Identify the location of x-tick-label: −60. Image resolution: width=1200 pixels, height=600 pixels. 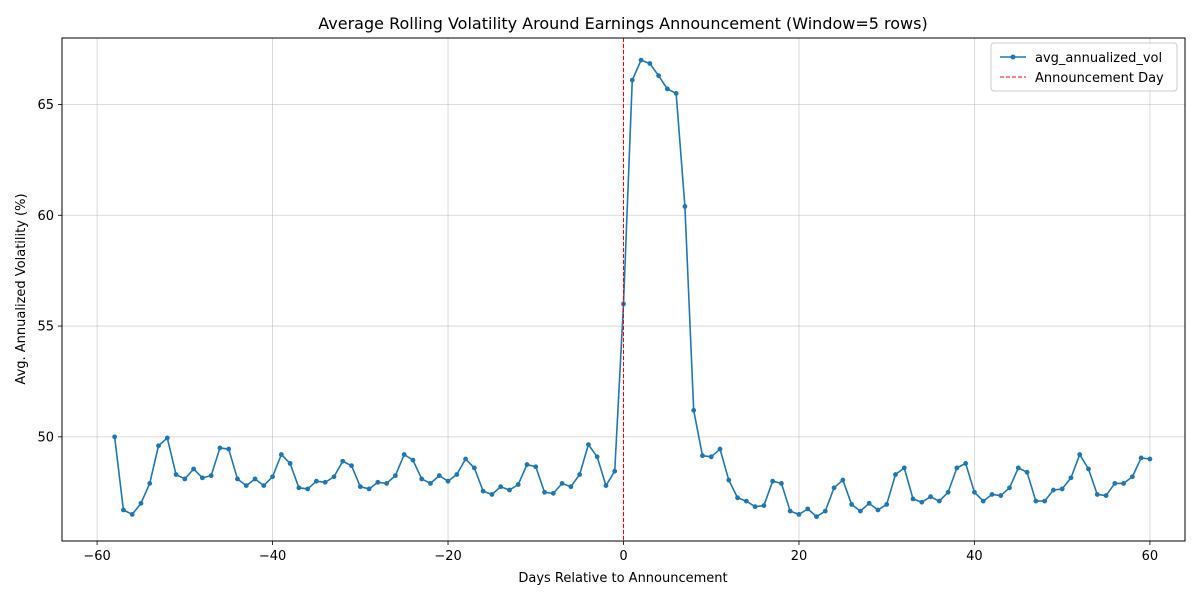
(96, 556).